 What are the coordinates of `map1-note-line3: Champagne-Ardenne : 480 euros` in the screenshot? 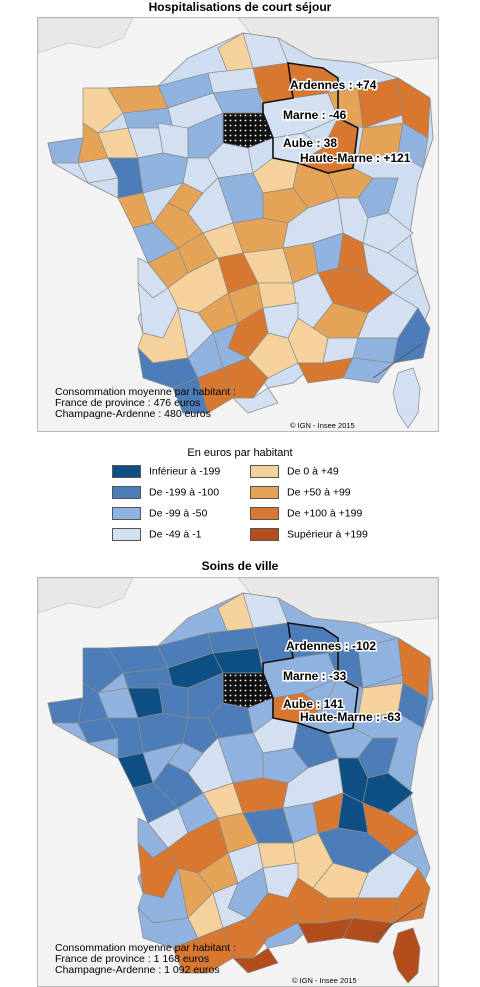 It's located at (133, 414).